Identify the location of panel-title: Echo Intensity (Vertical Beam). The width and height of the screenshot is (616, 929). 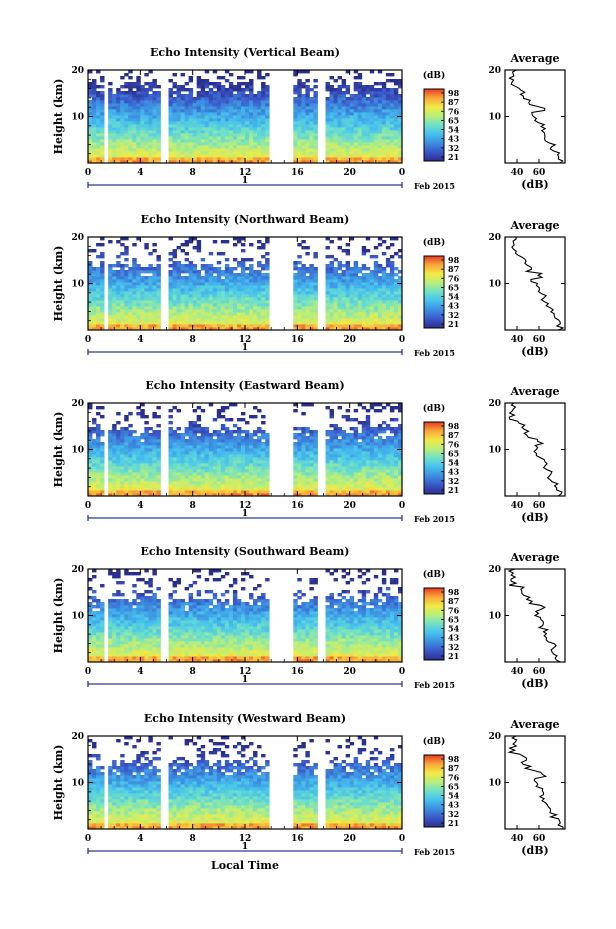
(245, 52).